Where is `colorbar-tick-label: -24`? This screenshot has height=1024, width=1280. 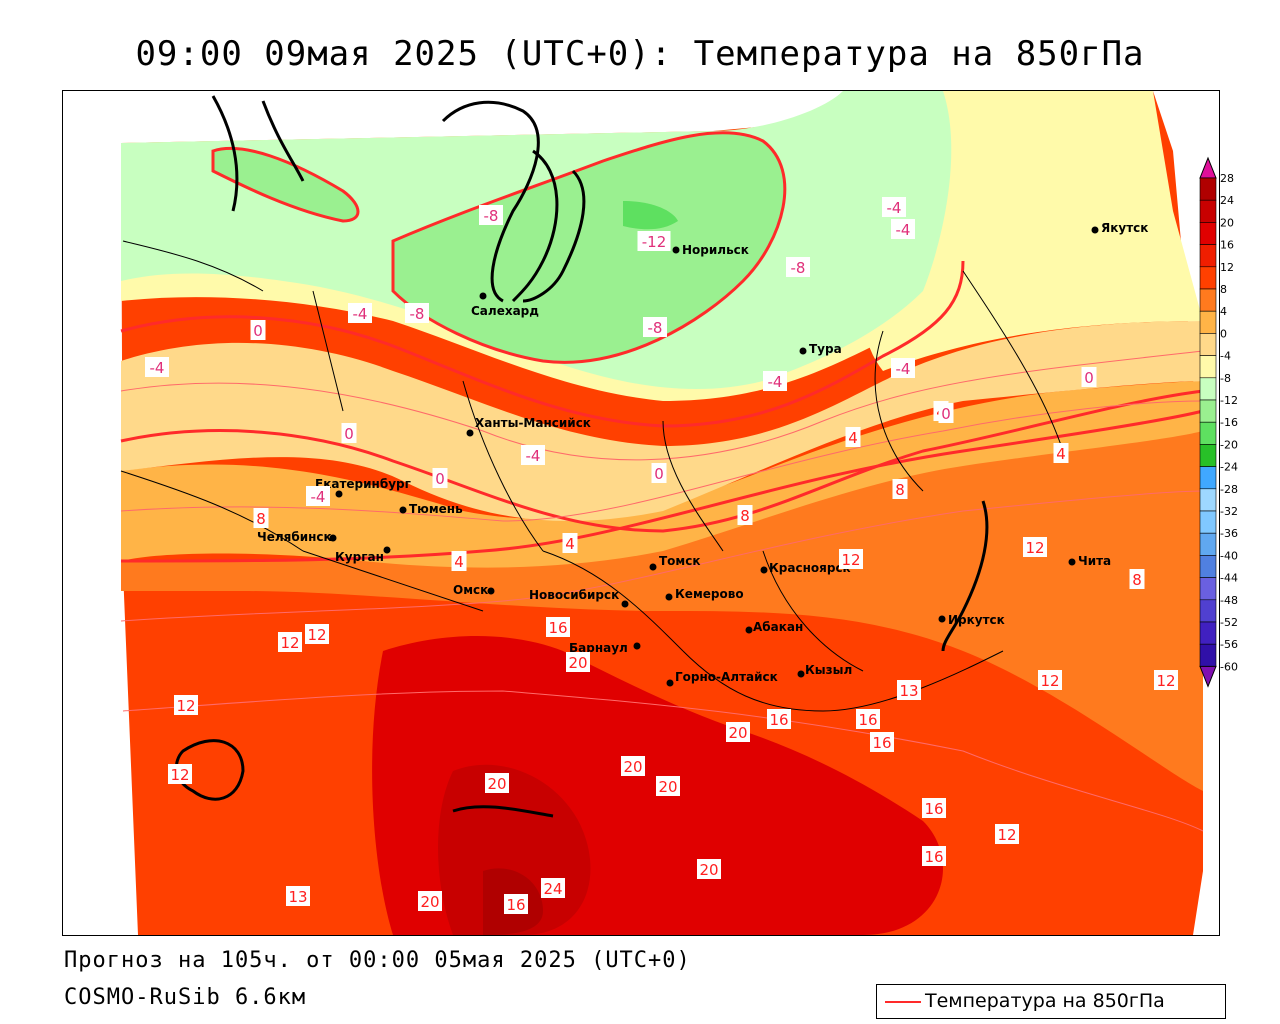
colorbar-tick-label: -24 is located at coordinates (1229, 467).